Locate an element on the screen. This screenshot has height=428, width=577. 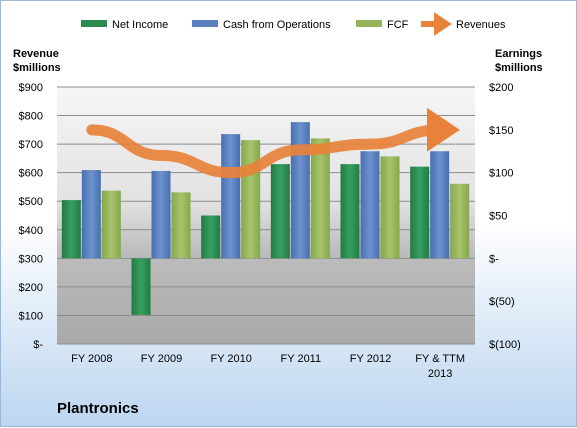
right-tick-label: $(100) is located at coordinates (505, 345).